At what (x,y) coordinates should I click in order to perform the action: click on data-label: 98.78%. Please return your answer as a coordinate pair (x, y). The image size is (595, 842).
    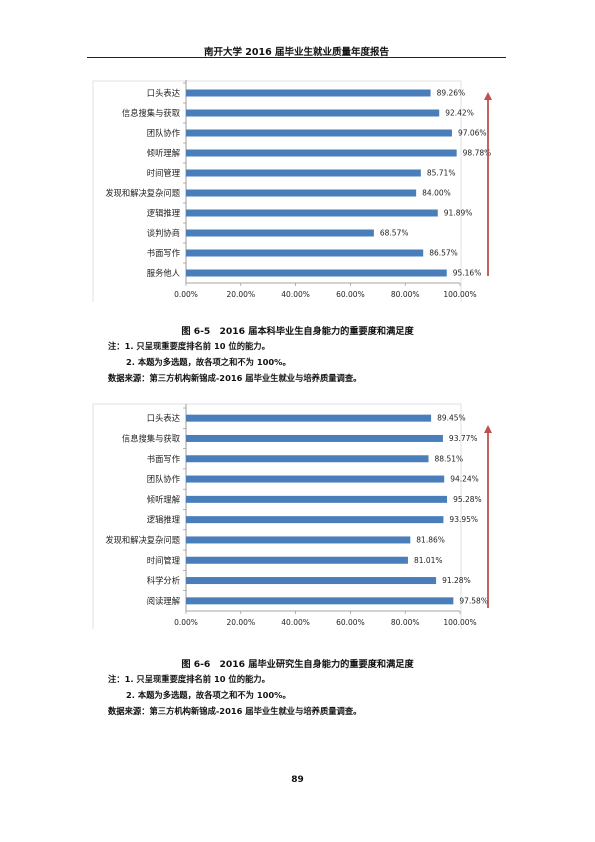
    Looking at the image, I should click on (477, 153).